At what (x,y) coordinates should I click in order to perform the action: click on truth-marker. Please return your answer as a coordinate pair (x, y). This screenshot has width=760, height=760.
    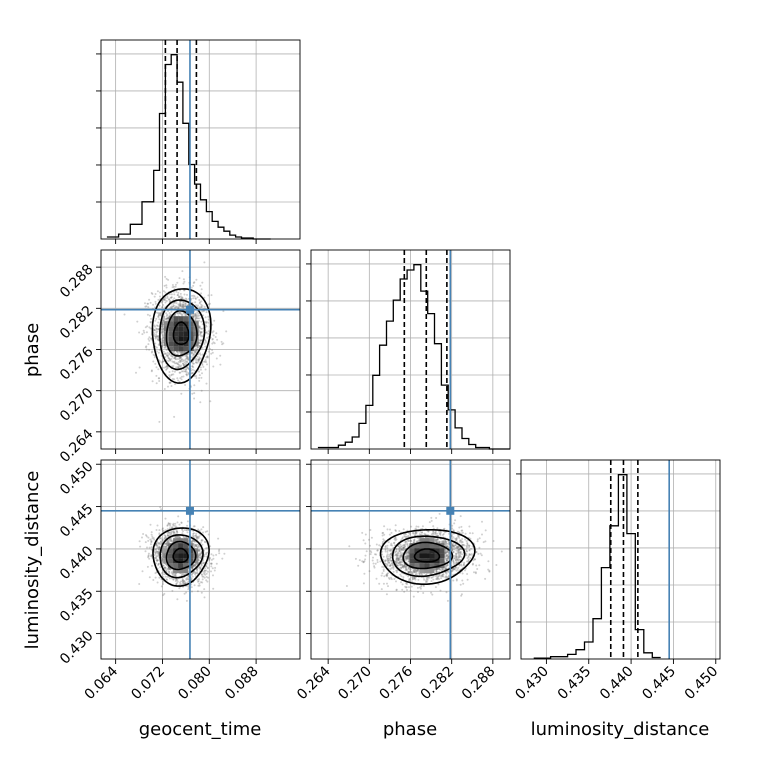
    Looking at the image, I should click on (189, 510).